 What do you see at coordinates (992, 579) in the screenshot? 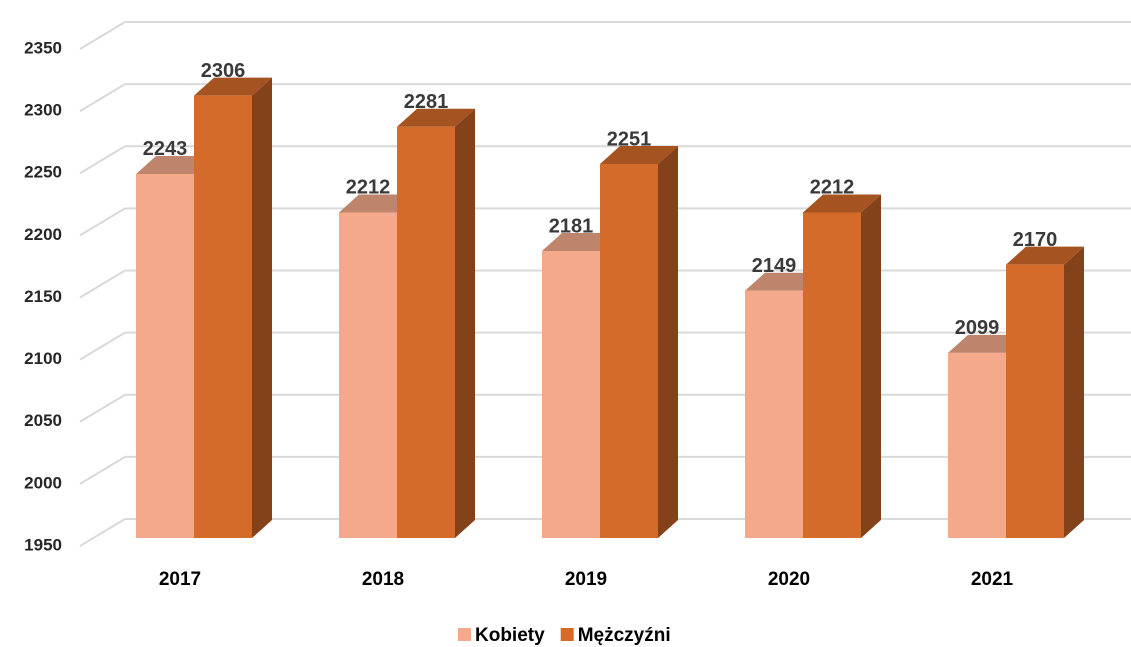
I see `x-tick-label: 2021` at bounding box center [992, 579].